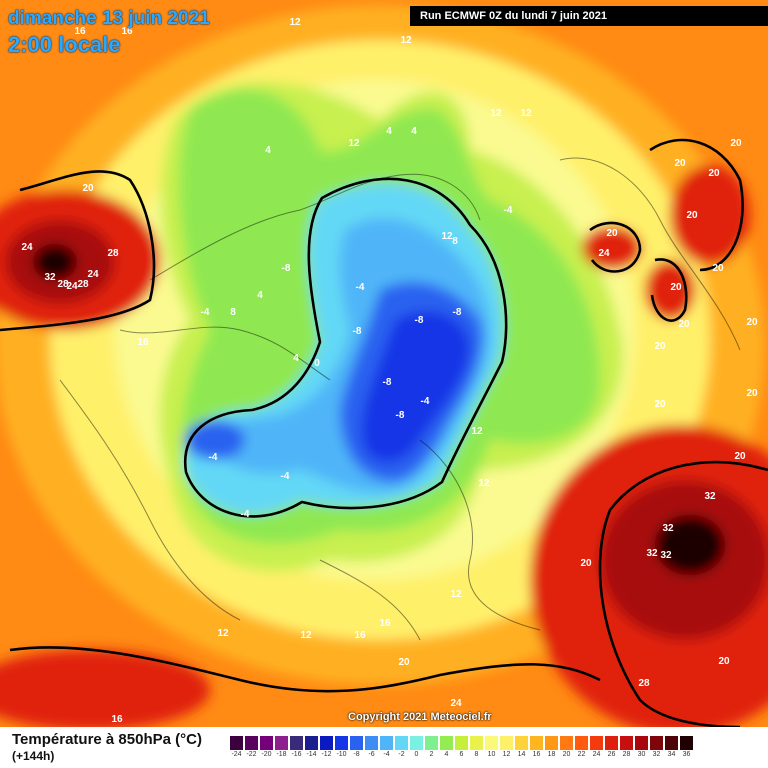 This screenshot has height=768, width=768. What do you see at coordinates (371, 754) in the screenshot?
I see `legend-tick: -6` at bounding box center [371, 754].